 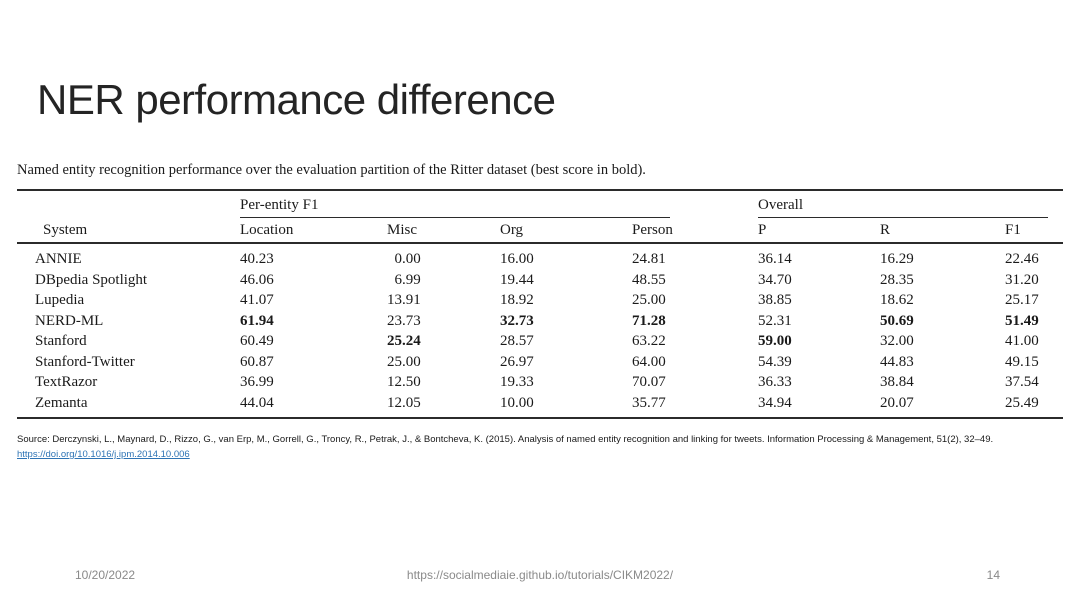 I want to click on cell-org: 18.92, so click(x=517, y=300).